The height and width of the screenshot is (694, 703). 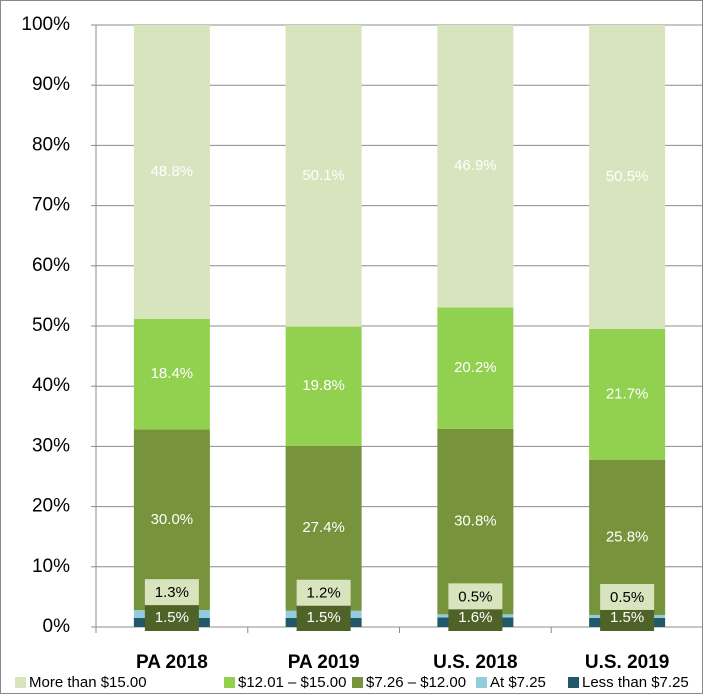 What do you see at coordinates (88, 682) in the screenshot?
I see `legend-label: More than $15.00` at bounding box center [88, 682].